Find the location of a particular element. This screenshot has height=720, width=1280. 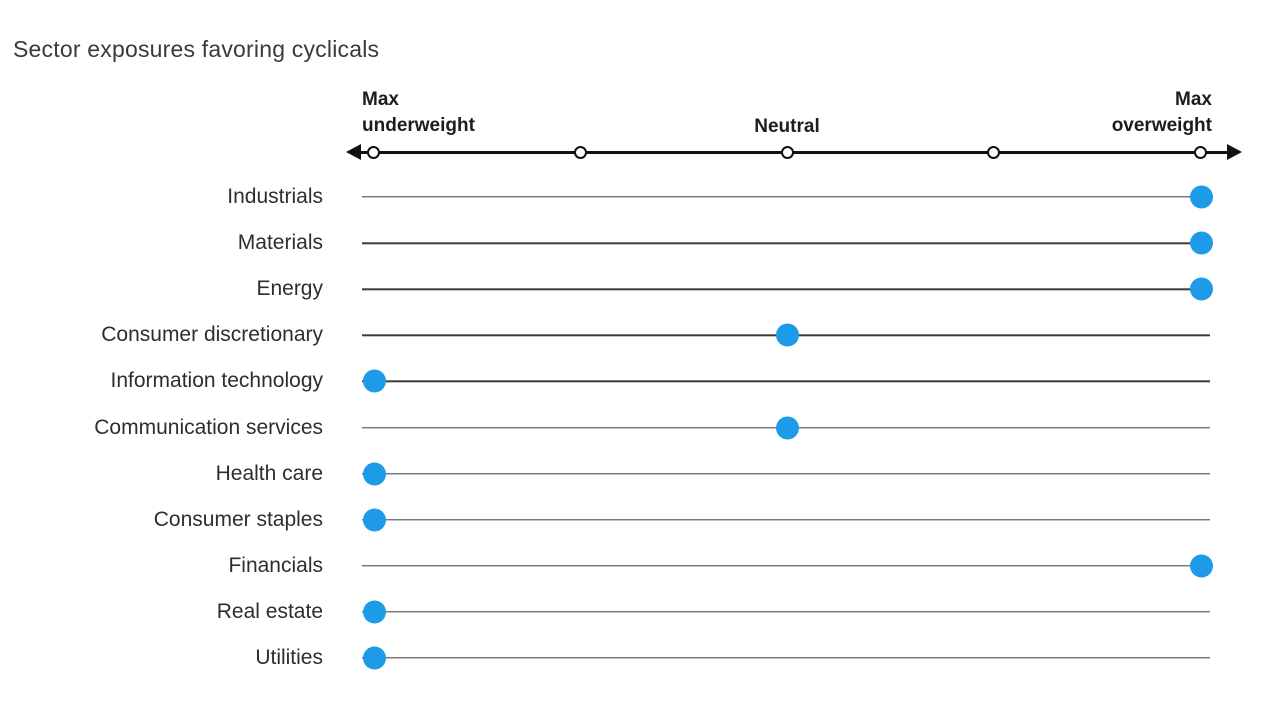

sector-label: Industrials is located at coordinates (275, 197).